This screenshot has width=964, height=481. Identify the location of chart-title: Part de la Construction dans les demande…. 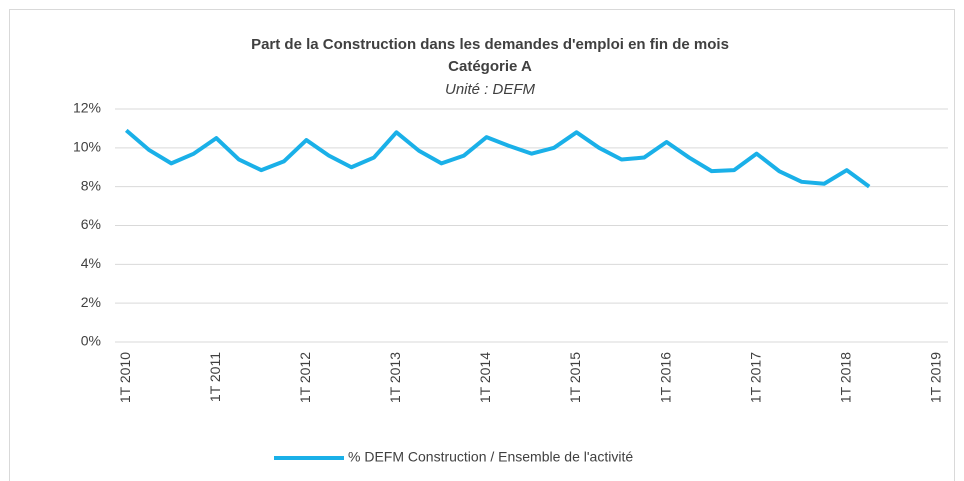
(490, 44).